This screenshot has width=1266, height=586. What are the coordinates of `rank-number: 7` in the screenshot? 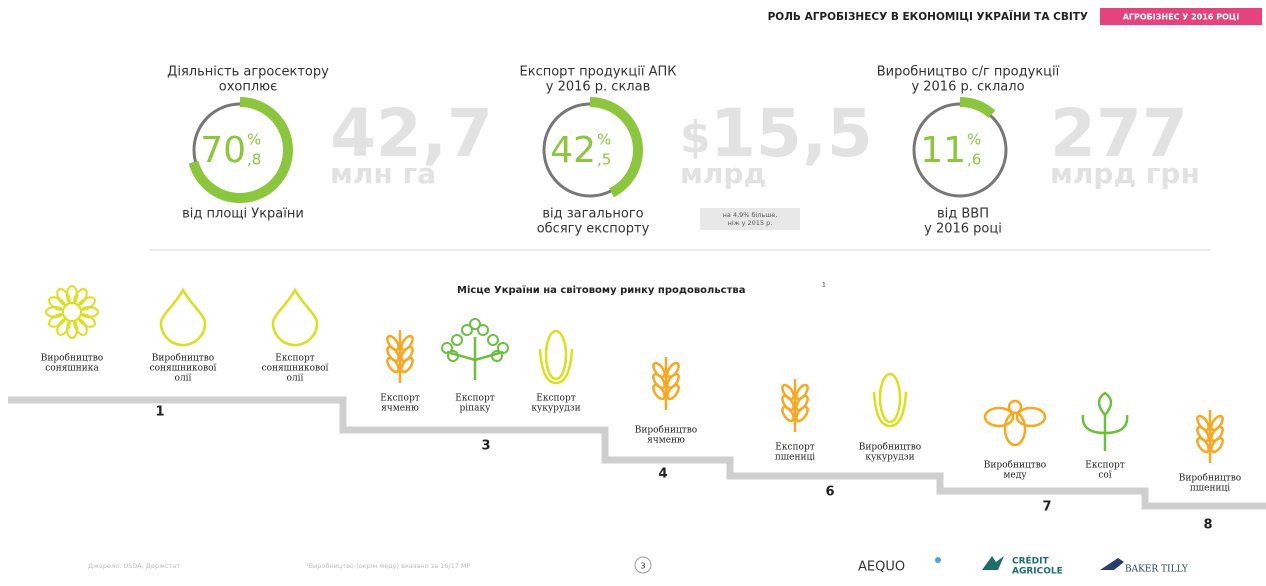 It's located at (1046, 507).